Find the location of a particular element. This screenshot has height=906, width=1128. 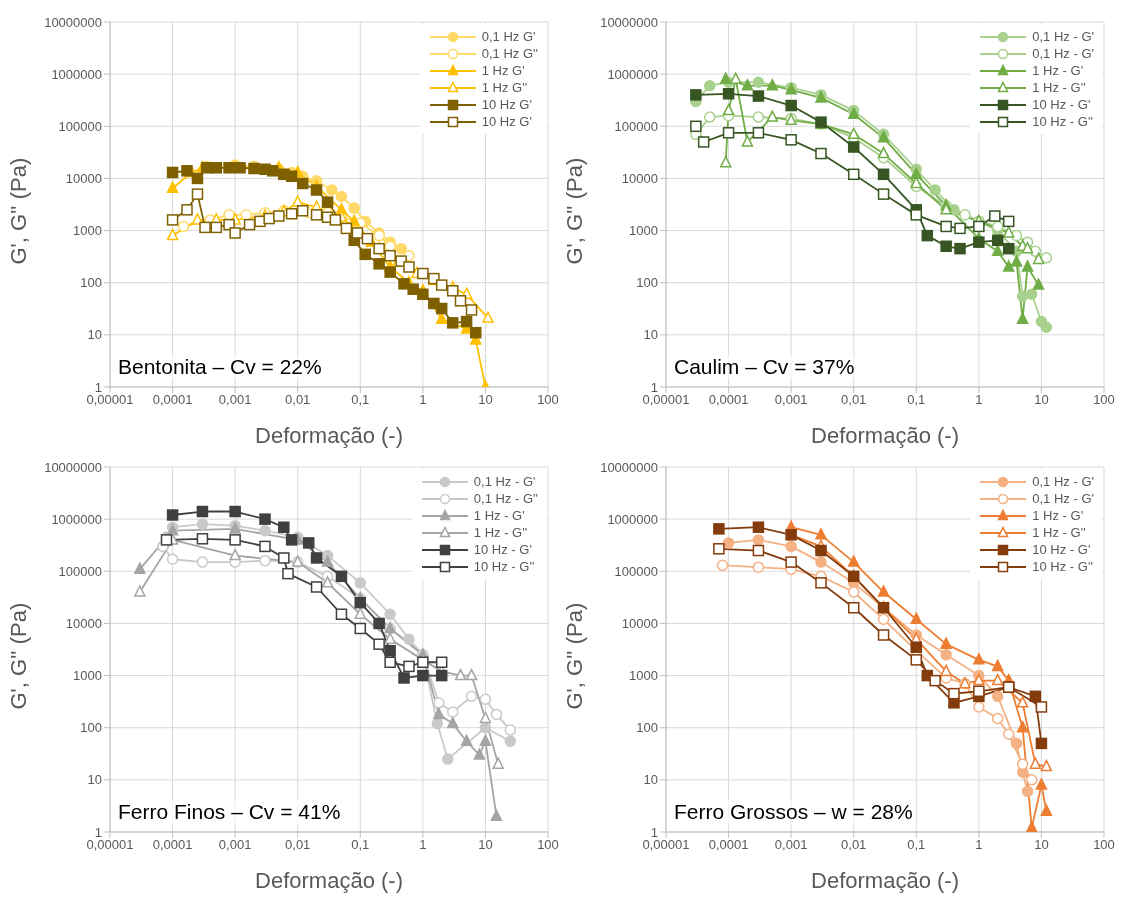

legend-label: 0,1 Hz - G'' is located at coordinates (505, 498).